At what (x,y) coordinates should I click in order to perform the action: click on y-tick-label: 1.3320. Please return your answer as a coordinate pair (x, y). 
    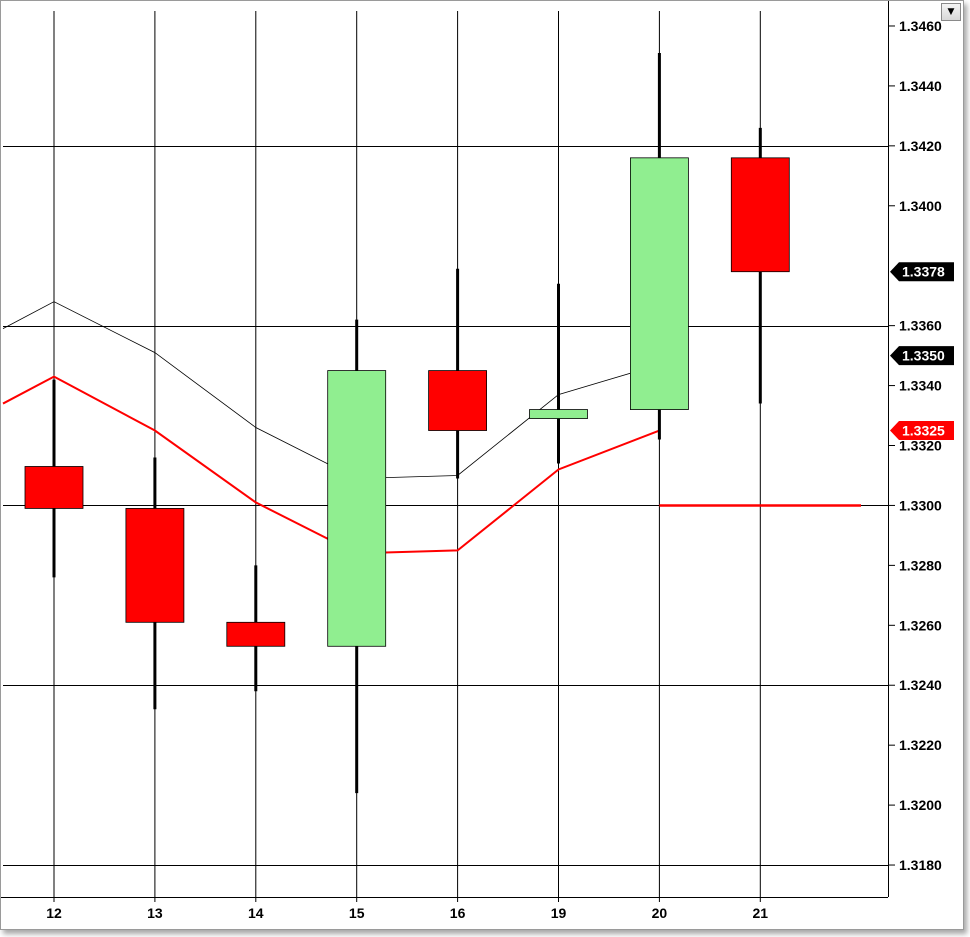
    Looking at the image, I should click on (920, 446).